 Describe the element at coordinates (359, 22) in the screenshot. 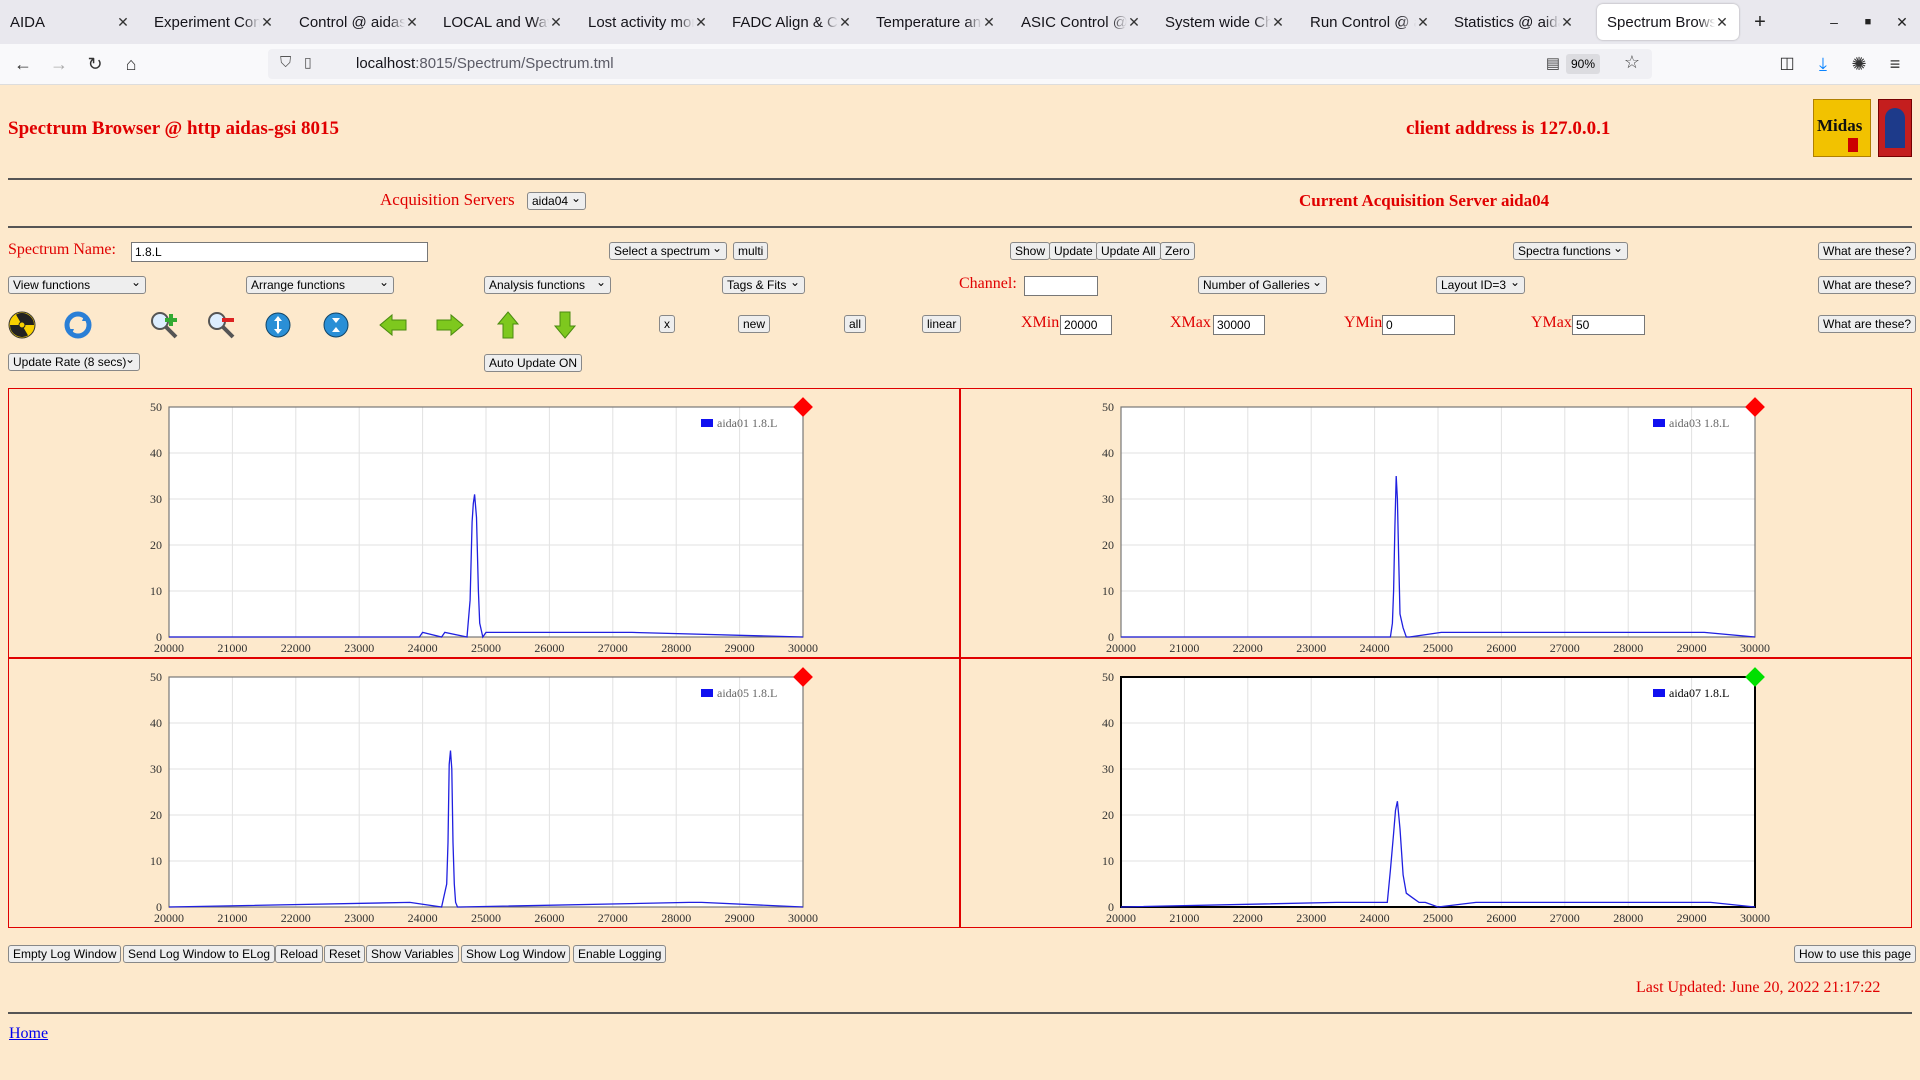

I see `tab-3: Control @ aidas-gsi✕` at that location.